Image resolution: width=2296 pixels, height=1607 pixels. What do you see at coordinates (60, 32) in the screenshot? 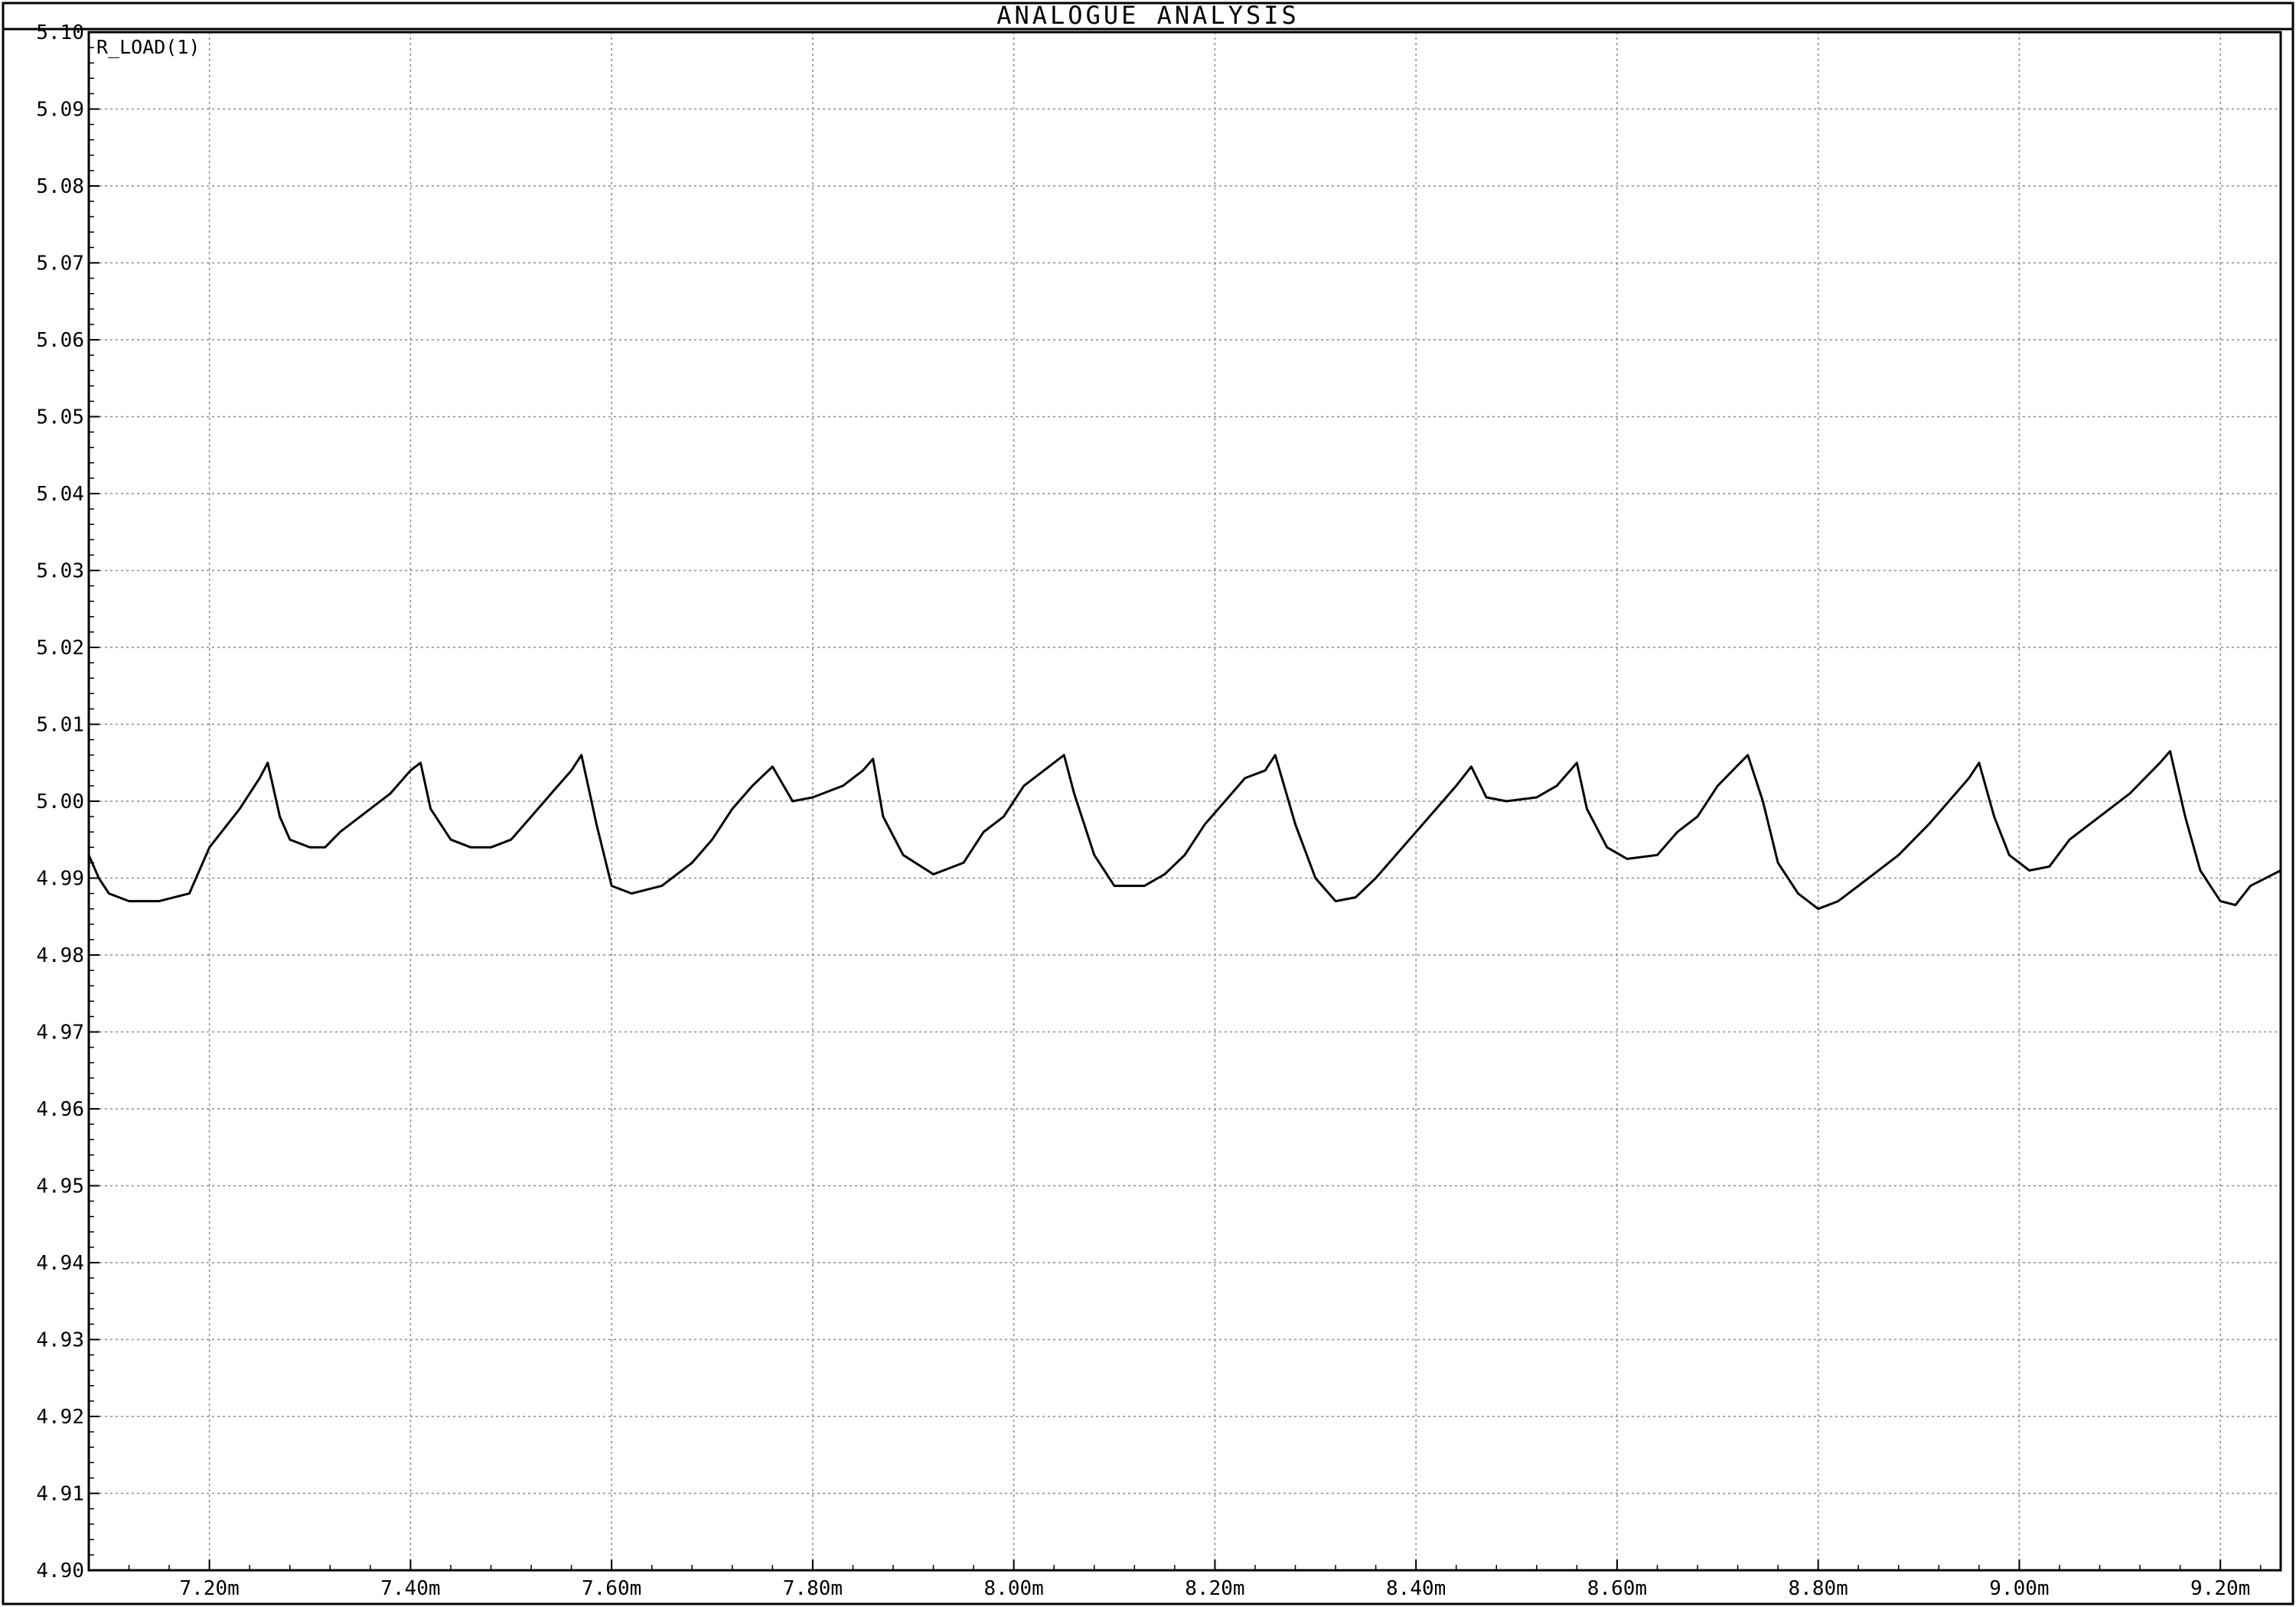
I see `y-tick-label: 5.10` at bounding box center [60, 32].